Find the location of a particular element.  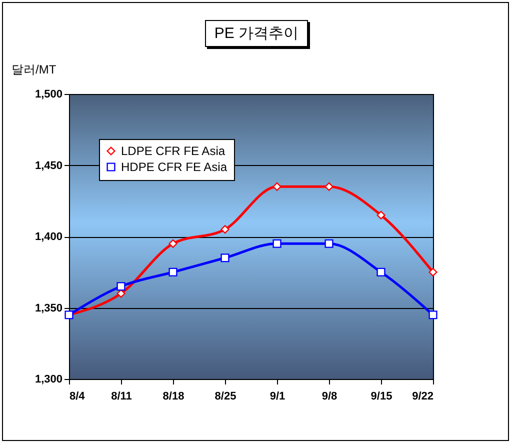

x-tick-label: 9/8 is located at coordinates (330, 396).